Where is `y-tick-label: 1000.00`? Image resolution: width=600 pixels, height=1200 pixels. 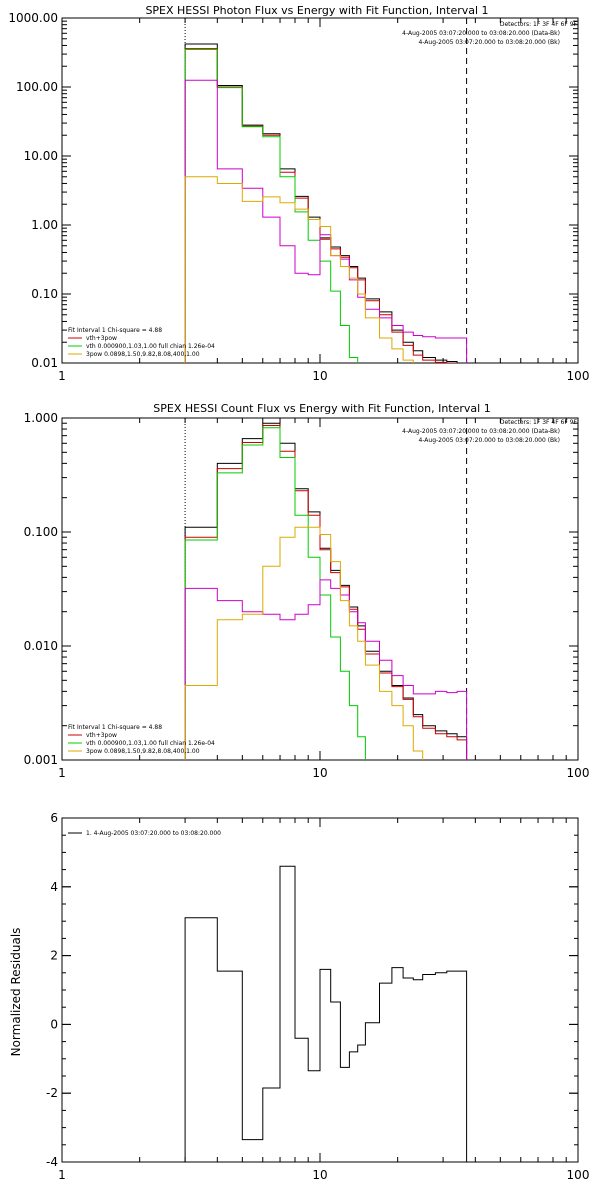 y-tick-label: 1000.00 is located at coordinates (33, 18).